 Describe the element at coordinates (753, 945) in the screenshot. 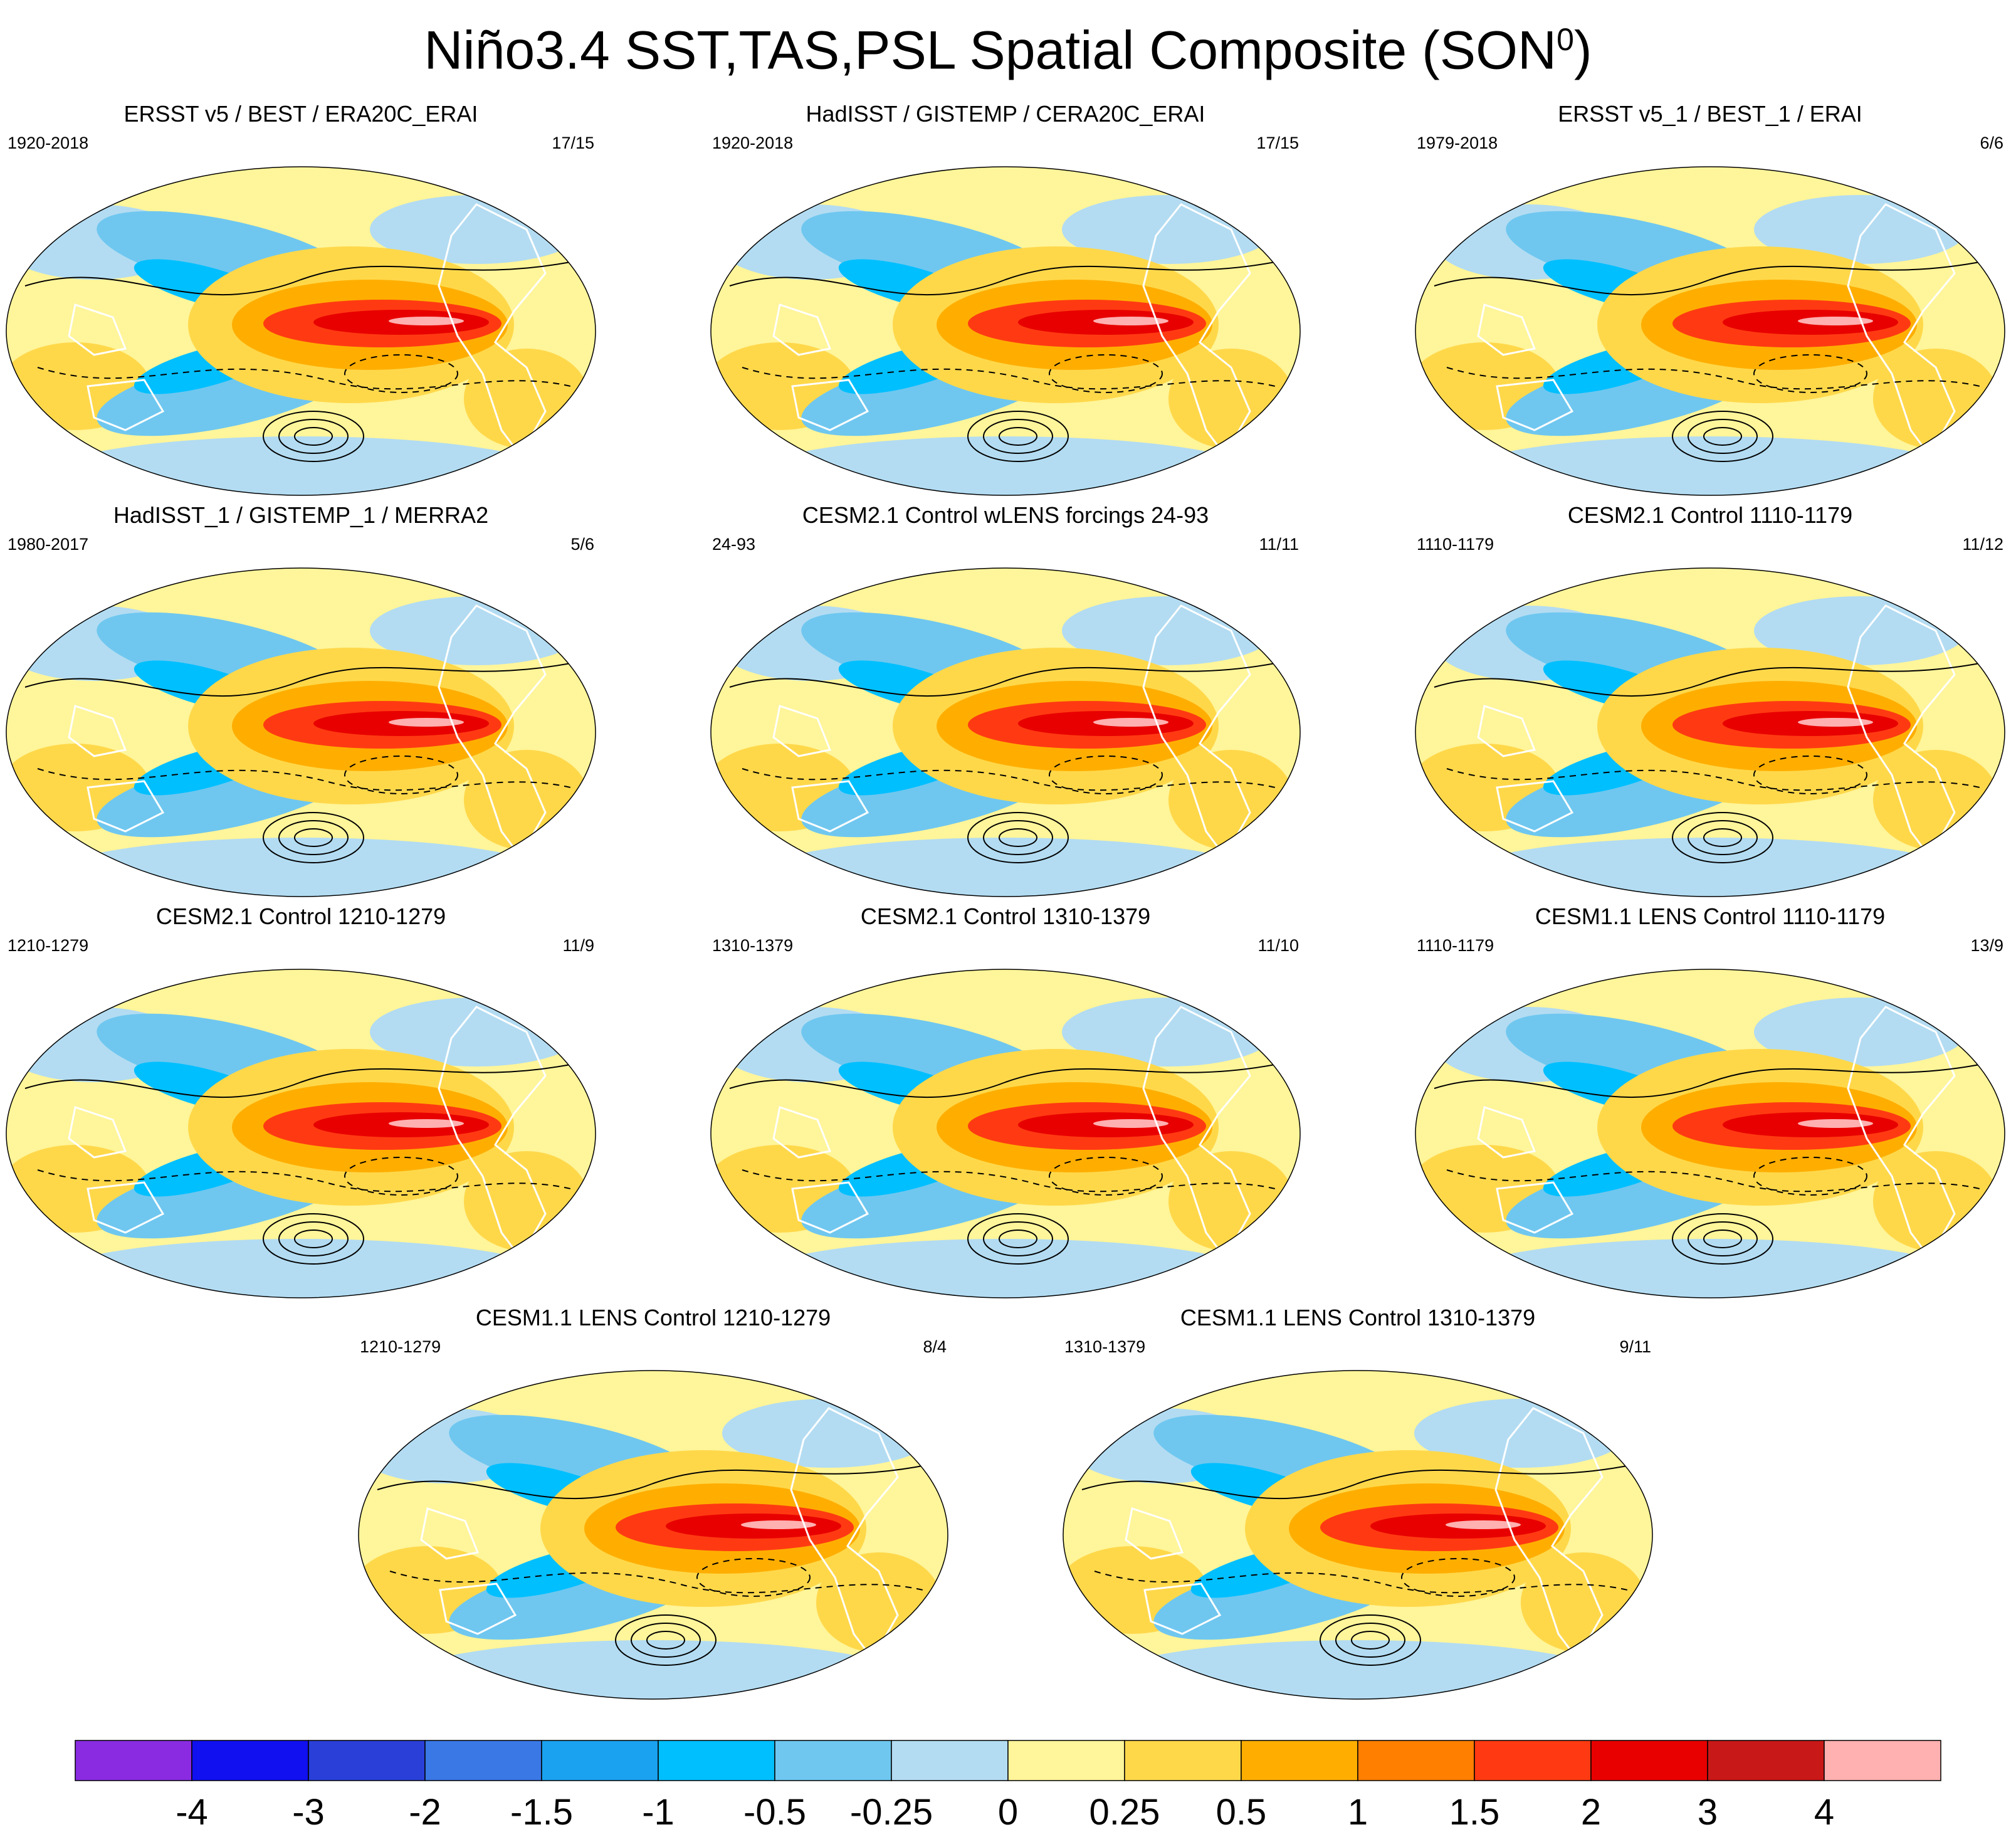

I see `panel-period: 1310-1379` at that location.